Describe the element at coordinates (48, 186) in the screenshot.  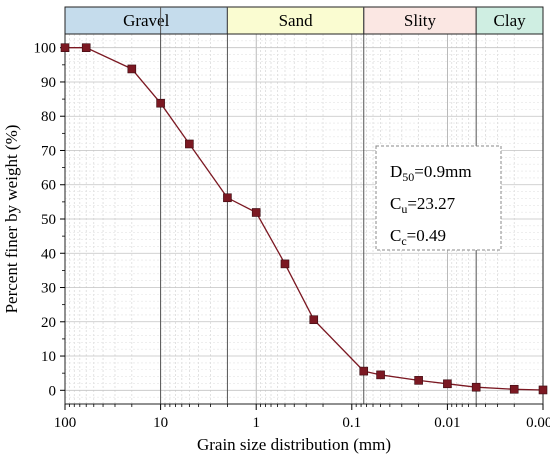
I see `y-tick-label: 60` at that location.